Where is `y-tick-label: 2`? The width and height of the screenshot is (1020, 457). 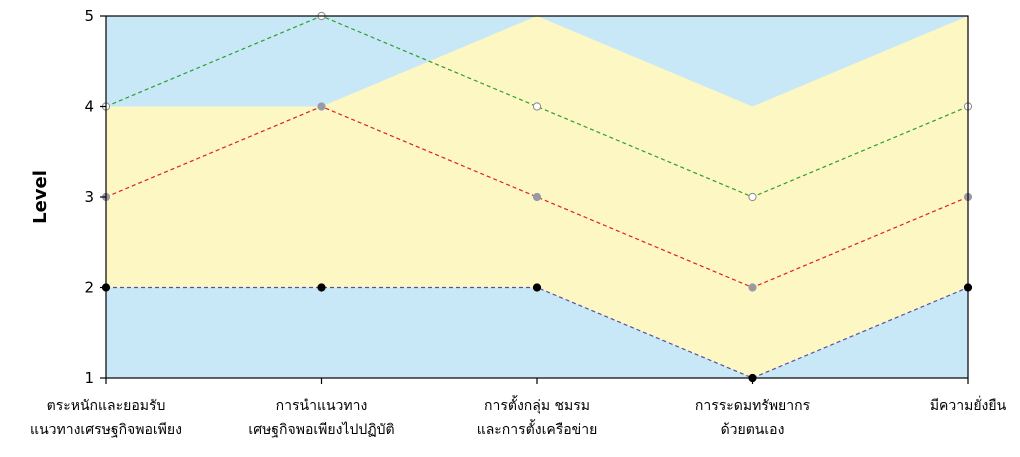 y-tick-label: 2 is located at coordinates (89, 288).